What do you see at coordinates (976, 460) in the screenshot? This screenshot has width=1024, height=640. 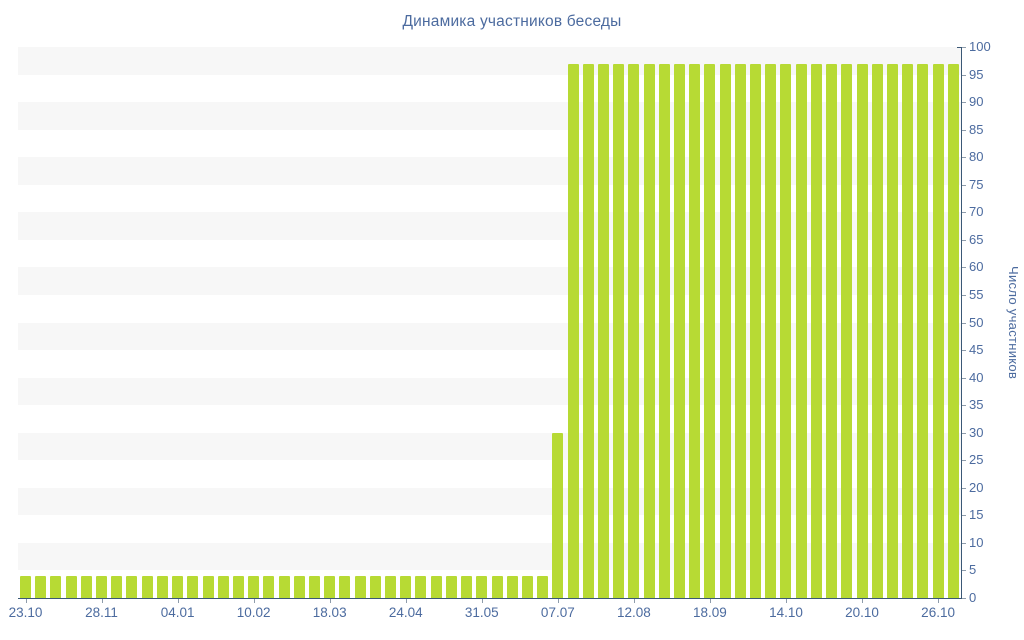 I see `y-tick-label: 25` at bounding box center [976, 460].